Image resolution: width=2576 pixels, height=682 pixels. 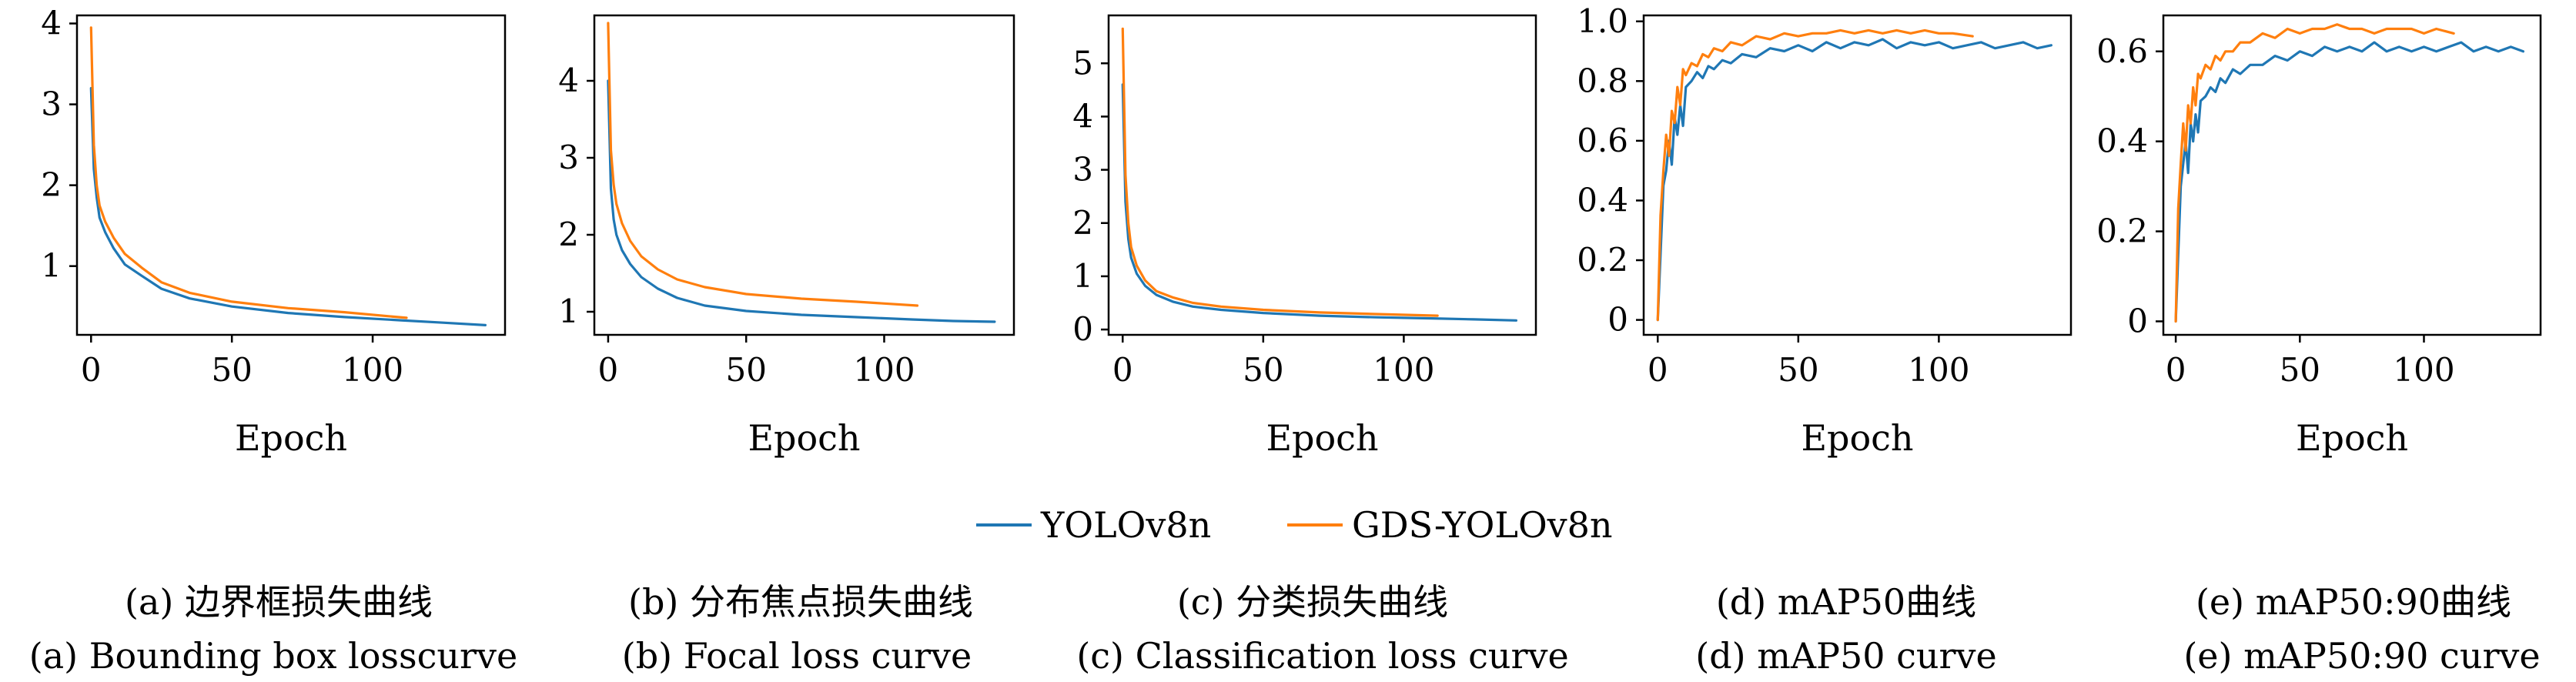 I want to click on y-tick-label: 5, so click(x=1082, y=63).